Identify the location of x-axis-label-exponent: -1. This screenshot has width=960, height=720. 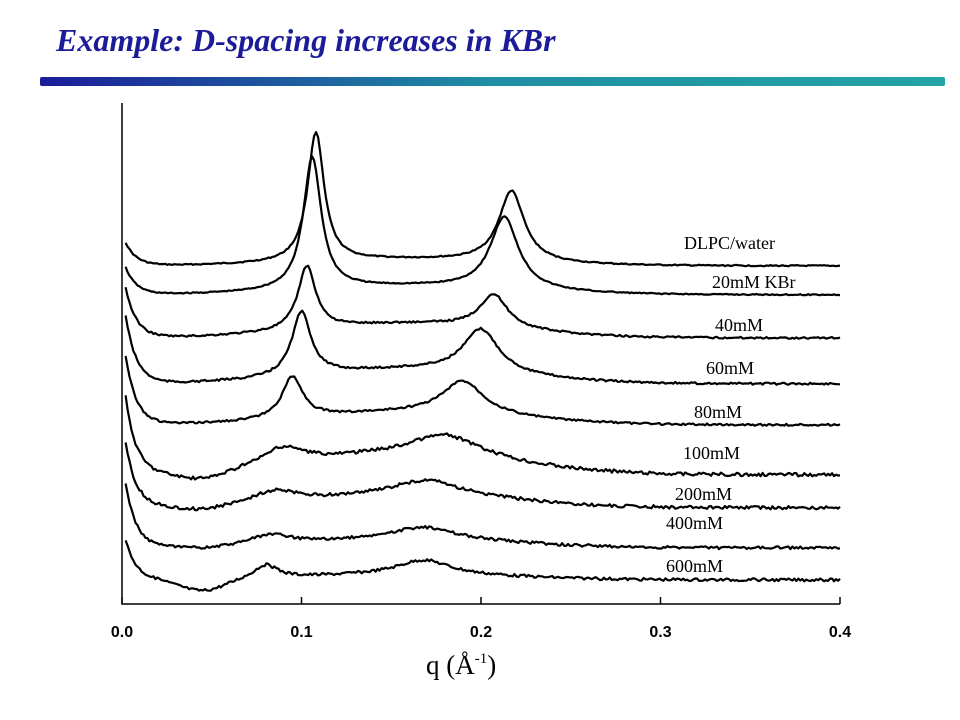
(481, 659).